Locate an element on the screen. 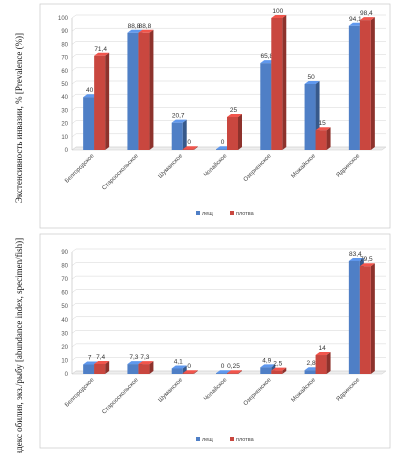  y-tick-label: 50 is located at coordinates (64, 85).